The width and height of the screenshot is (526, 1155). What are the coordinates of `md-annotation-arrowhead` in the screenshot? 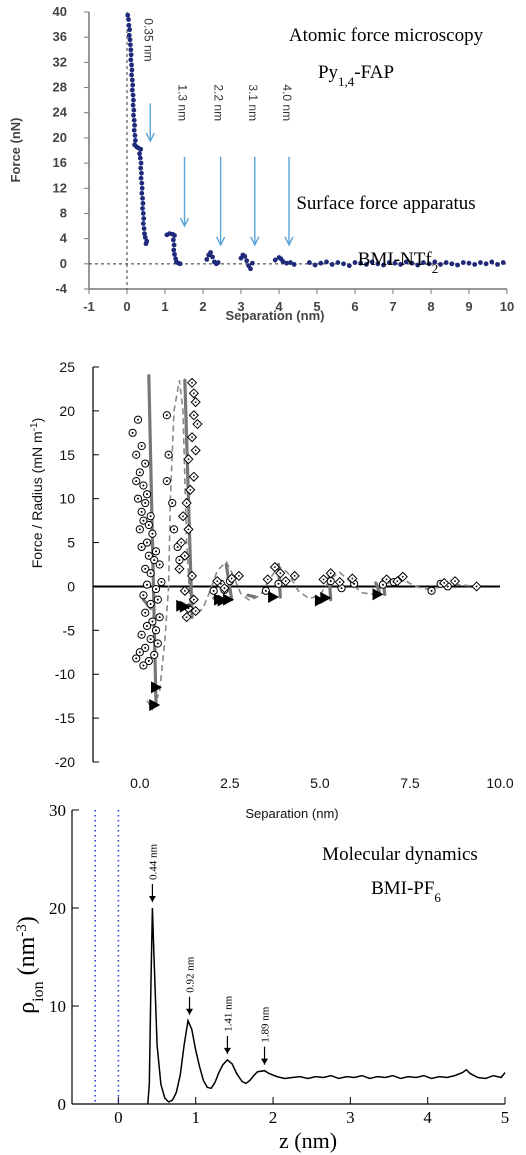 It's located at (190, 1011).